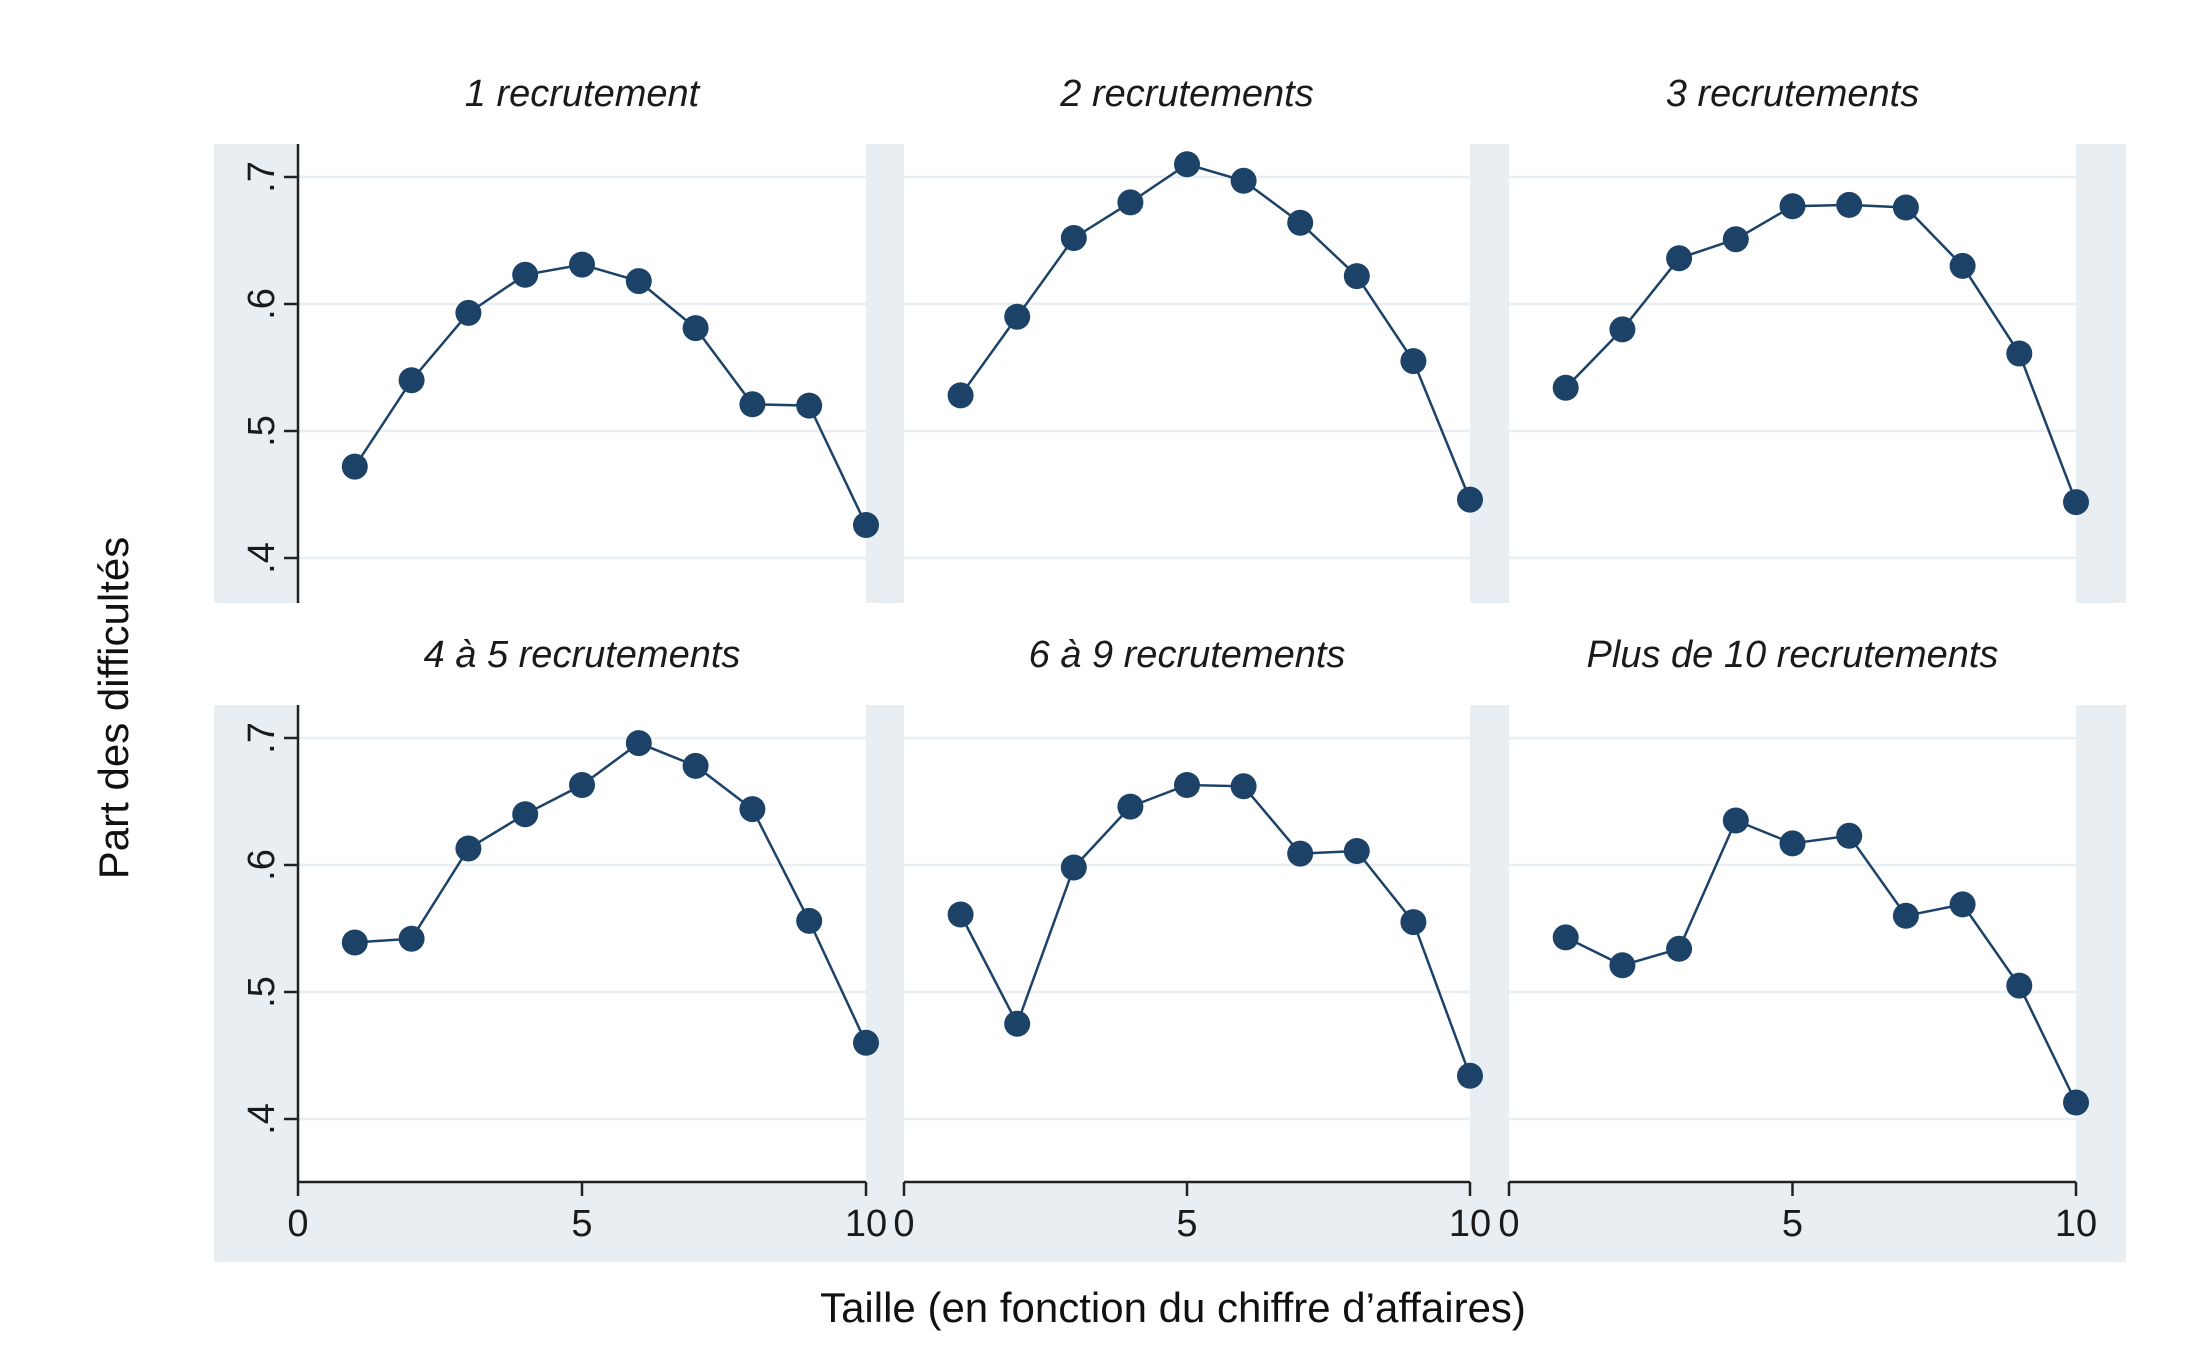  What do you see at coordinates (1186, 94) in the screenshot?
I see `panel-title: 2 recrutements` at bounding box center [1186, 94].